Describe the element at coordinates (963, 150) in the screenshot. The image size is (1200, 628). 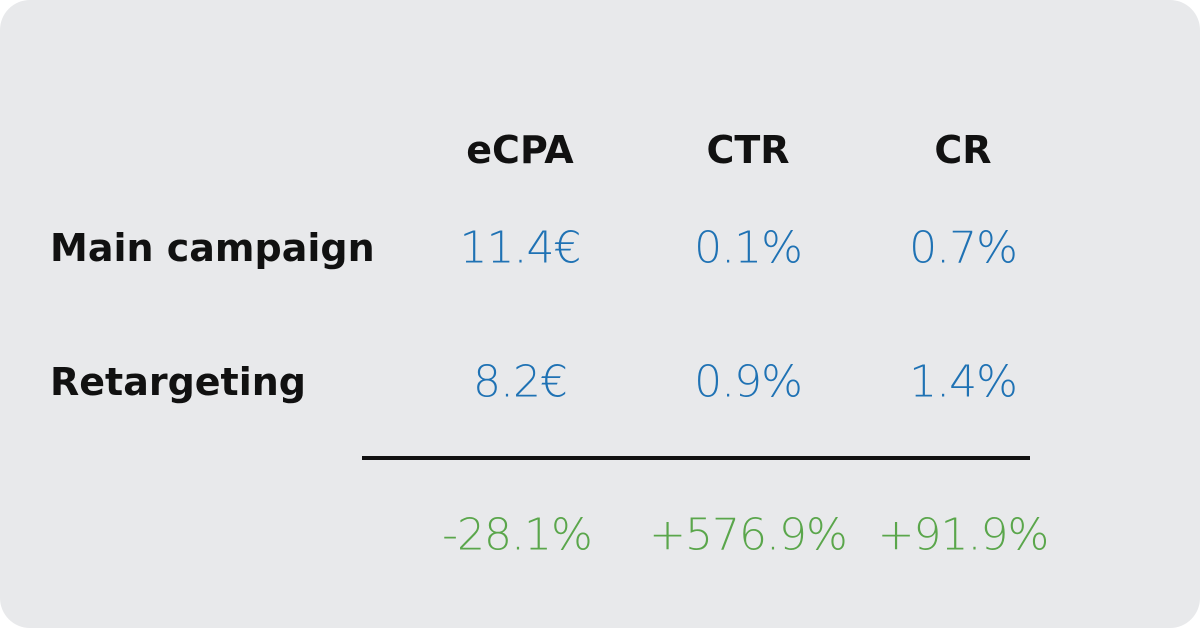
I see `column-header: CR` at that location.